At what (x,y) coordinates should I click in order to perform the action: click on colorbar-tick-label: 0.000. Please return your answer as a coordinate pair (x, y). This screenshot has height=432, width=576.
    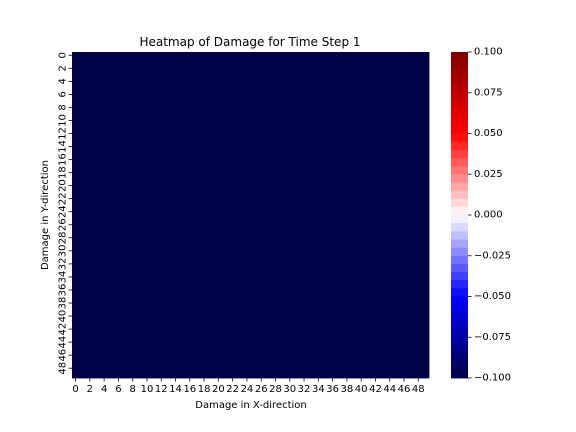
    Looking at the image, I should click on (488, 215).